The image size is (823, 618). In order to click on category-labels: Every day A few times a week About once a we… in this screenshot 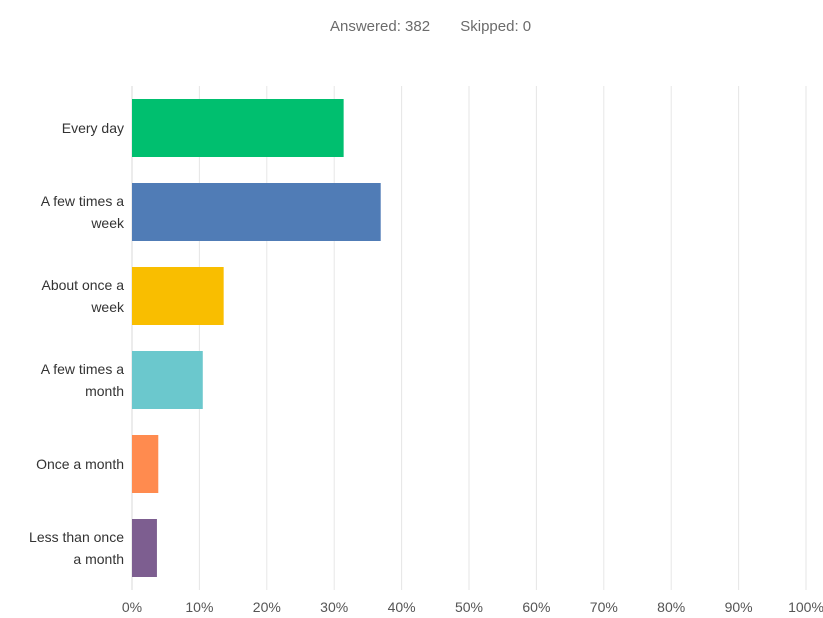, I will do `click(77, 343)`.